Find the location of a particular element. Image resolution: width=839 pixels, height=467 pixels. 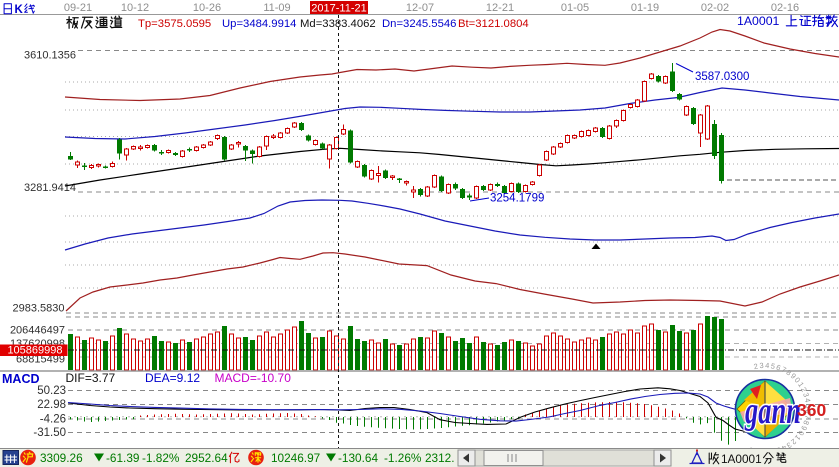

svg-text: -4.26 is located at coordinates (53, 420).